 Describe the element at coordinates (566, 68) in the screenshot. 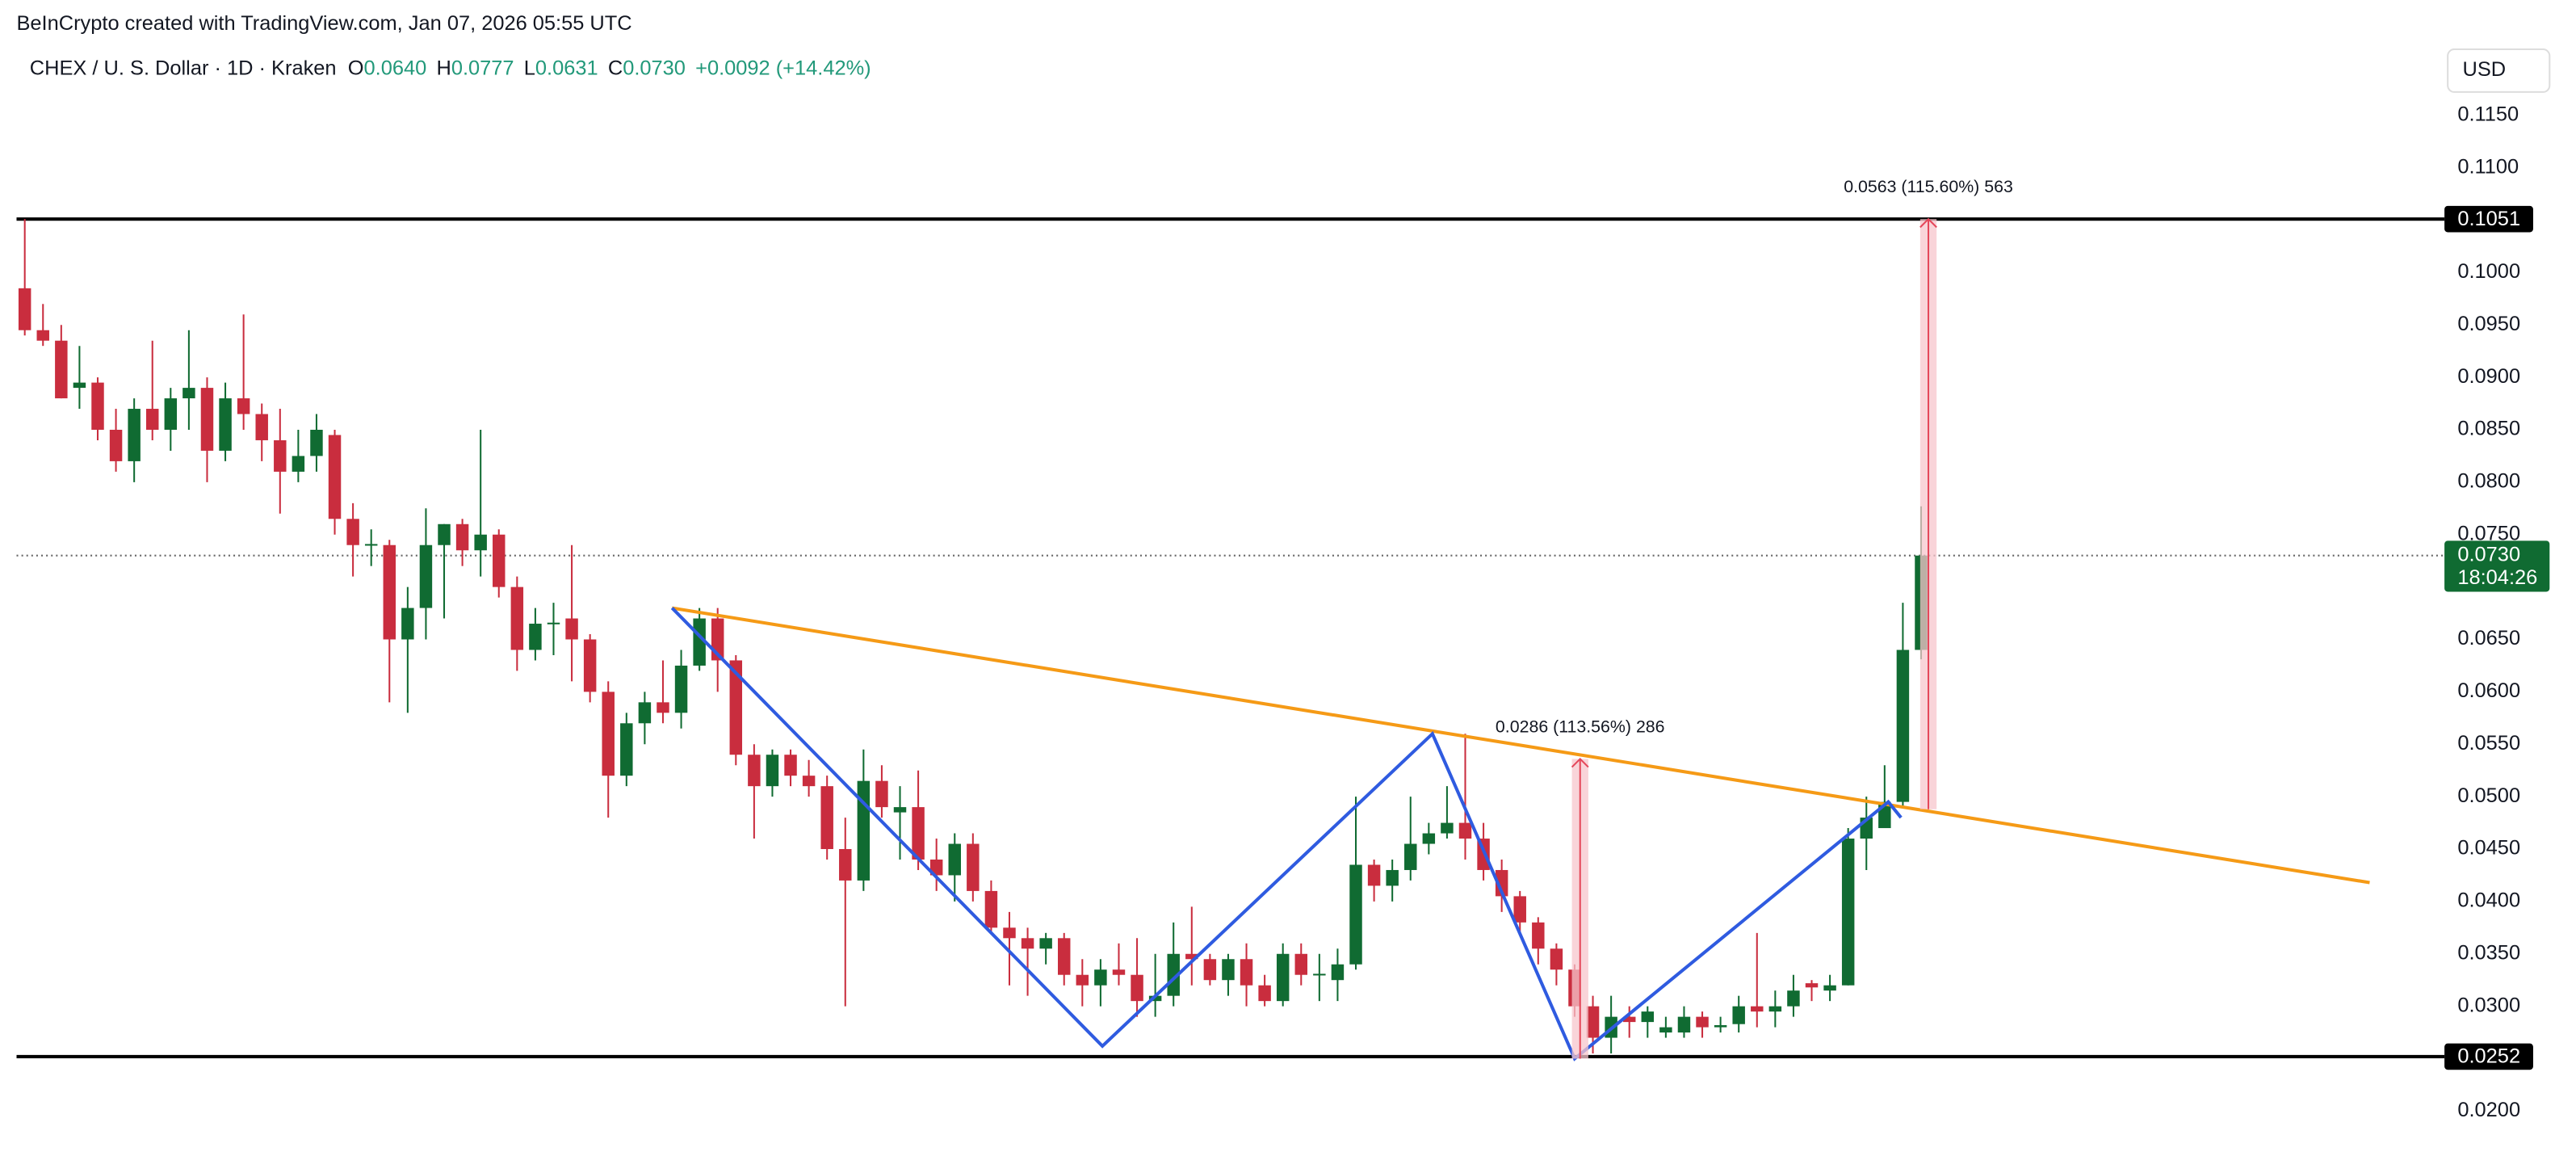

I see `legend-value: 0.0631` at that location.